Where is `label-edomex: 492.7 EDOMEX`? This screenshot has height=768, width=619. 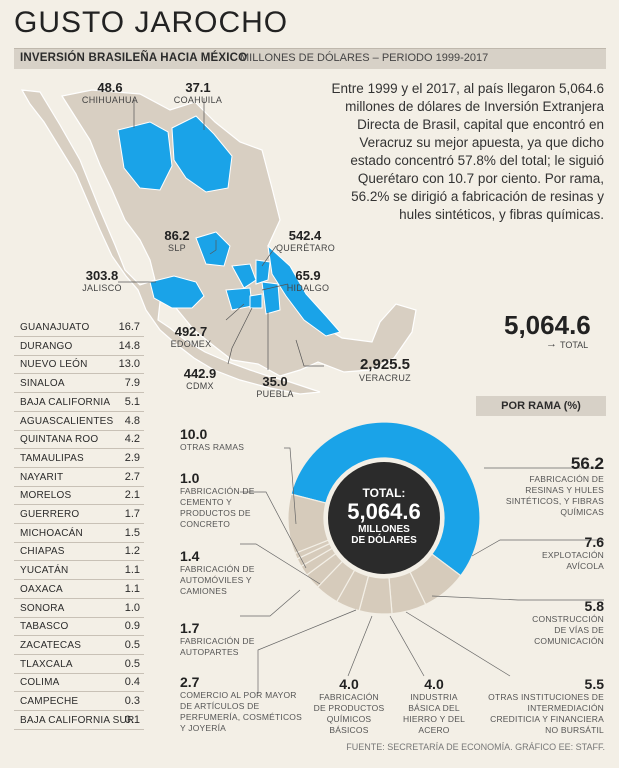
label-edomex: 492.7 EDOMEX is located at coordinates (191, 336).